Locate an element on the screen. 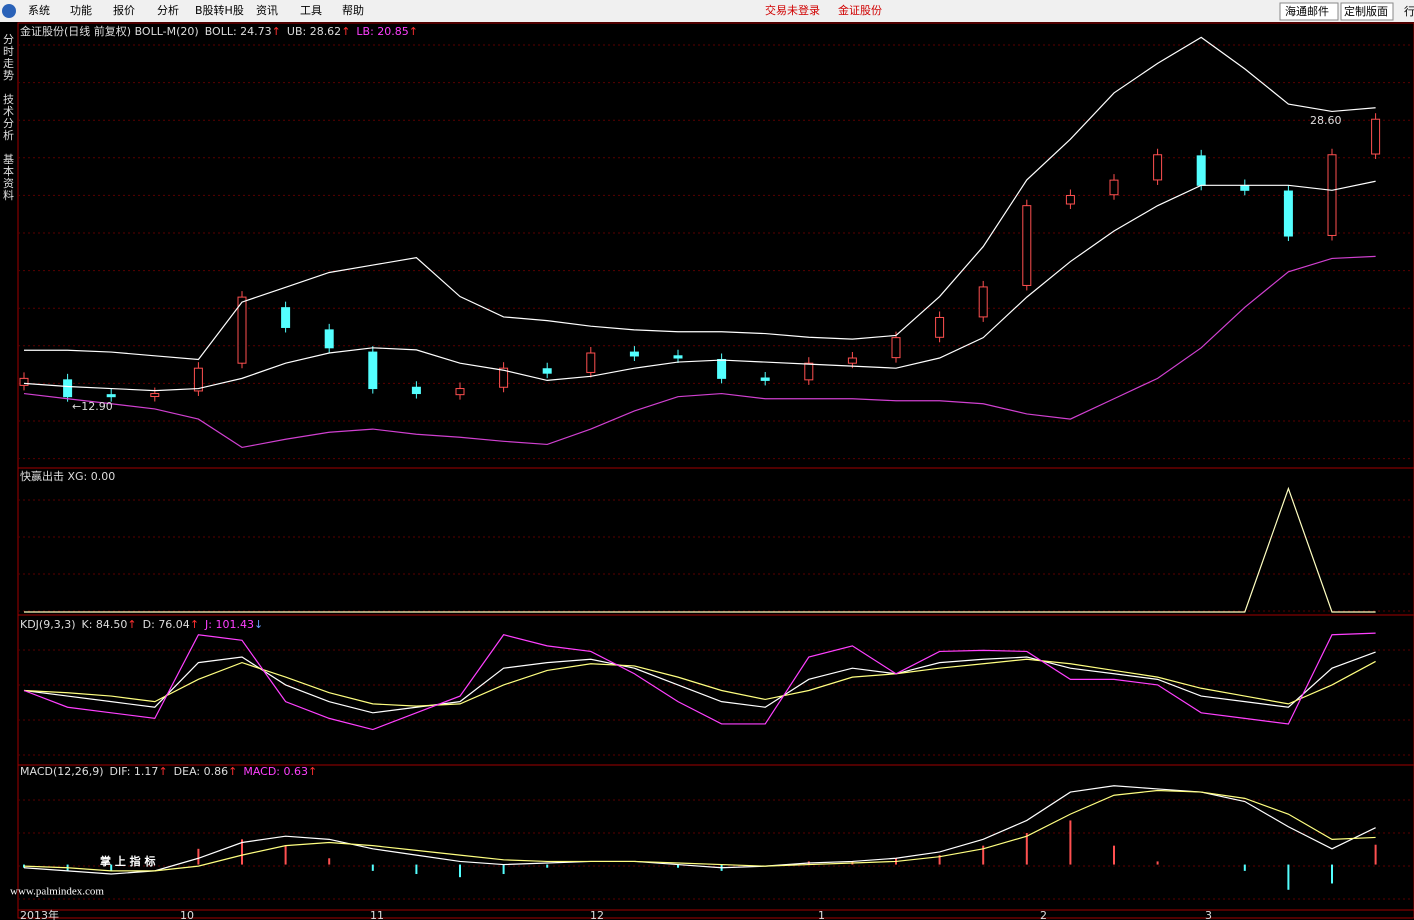  header-arrow: ↓ is located at coordinates (258, 624).